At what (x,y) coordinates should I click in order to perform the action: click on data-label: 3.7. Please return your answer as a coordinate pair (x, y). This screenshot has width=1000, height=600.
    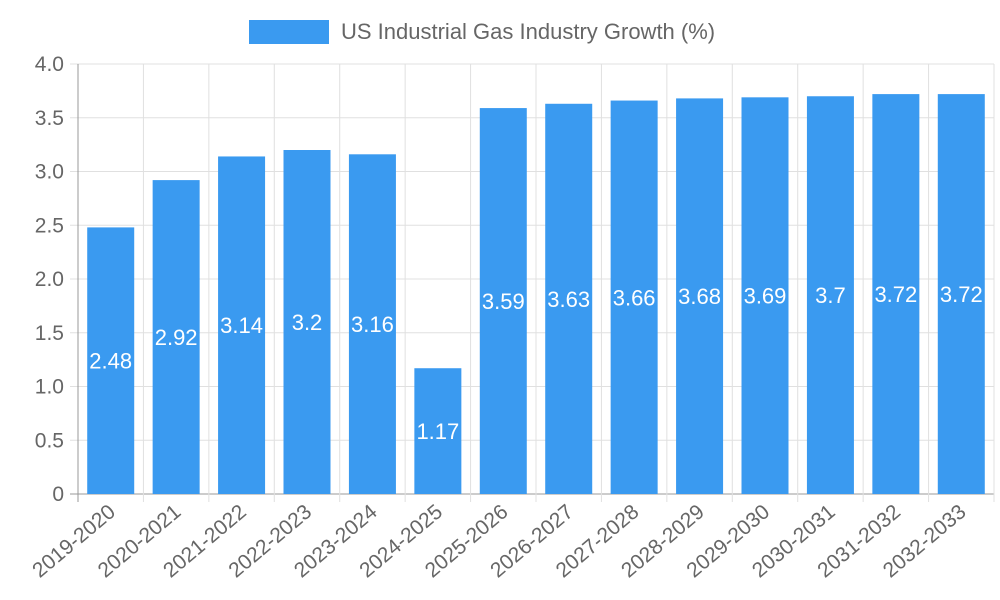
    Looking at the image, I should click on (830, 295).